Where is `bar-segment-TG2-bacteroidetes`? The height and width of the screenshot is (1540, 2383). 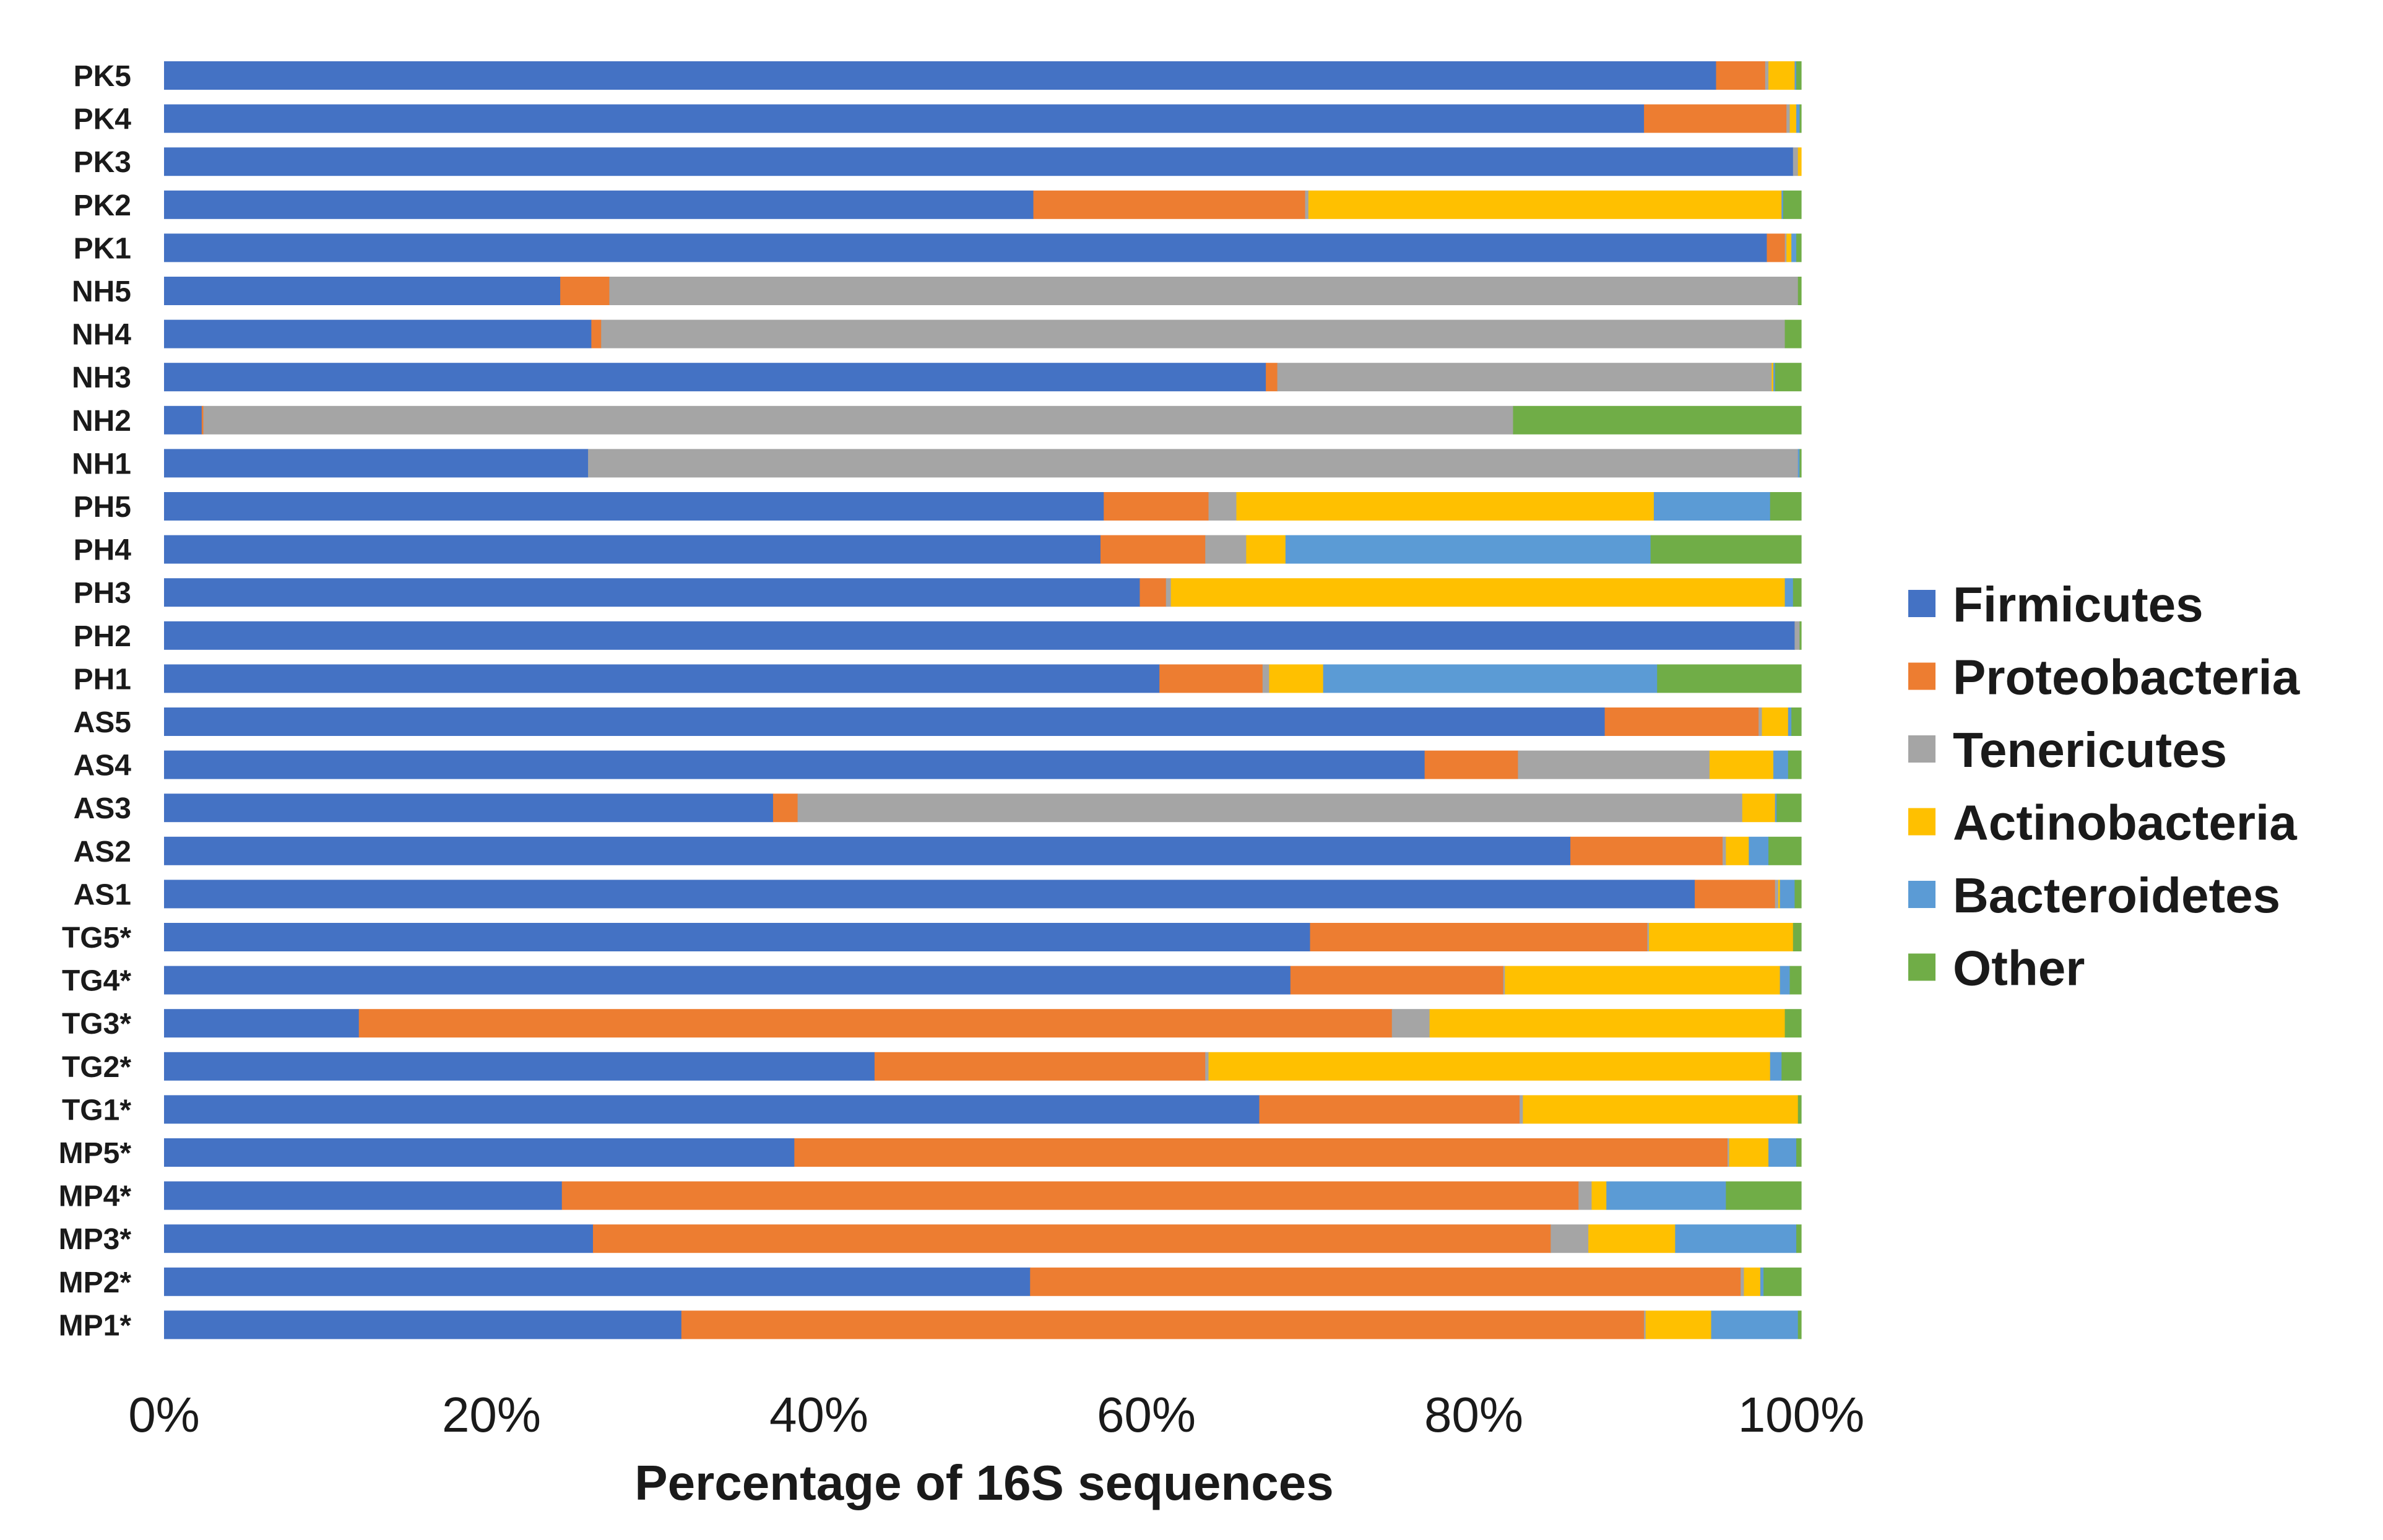
bar-segment-TG2-bacteroidetes is located at coordinates (1776, 1067).